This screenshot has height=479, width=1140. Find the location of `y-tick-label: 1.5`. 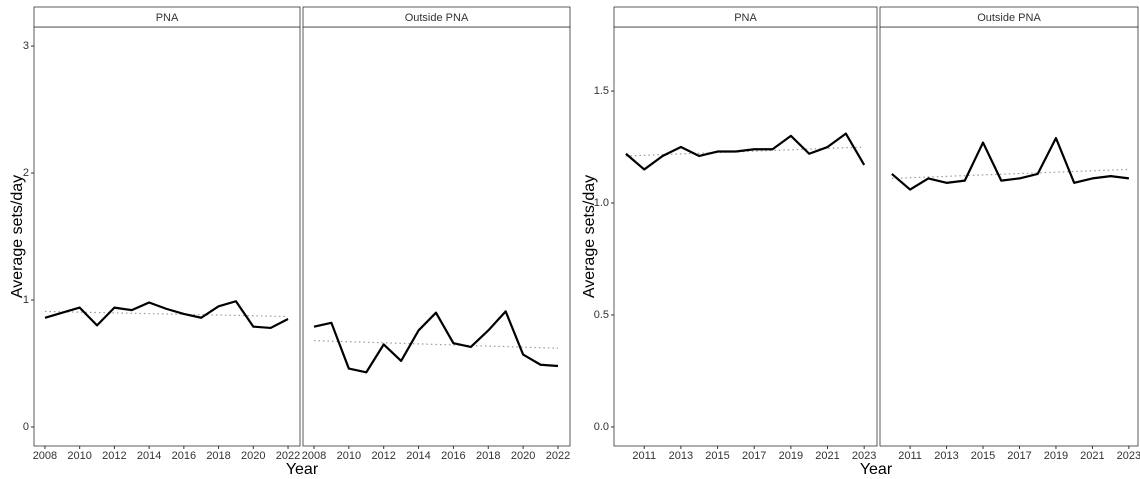

y-tick-label: 1.5 is located at coordinates (601, 91).